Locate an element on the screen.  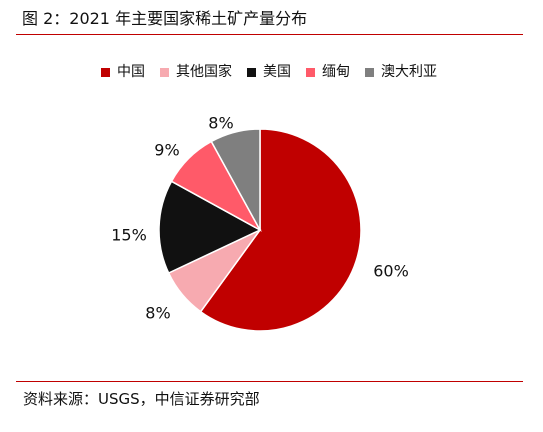
legend-item-other-countries: 其他国家 is located at coordinates (196, 72).